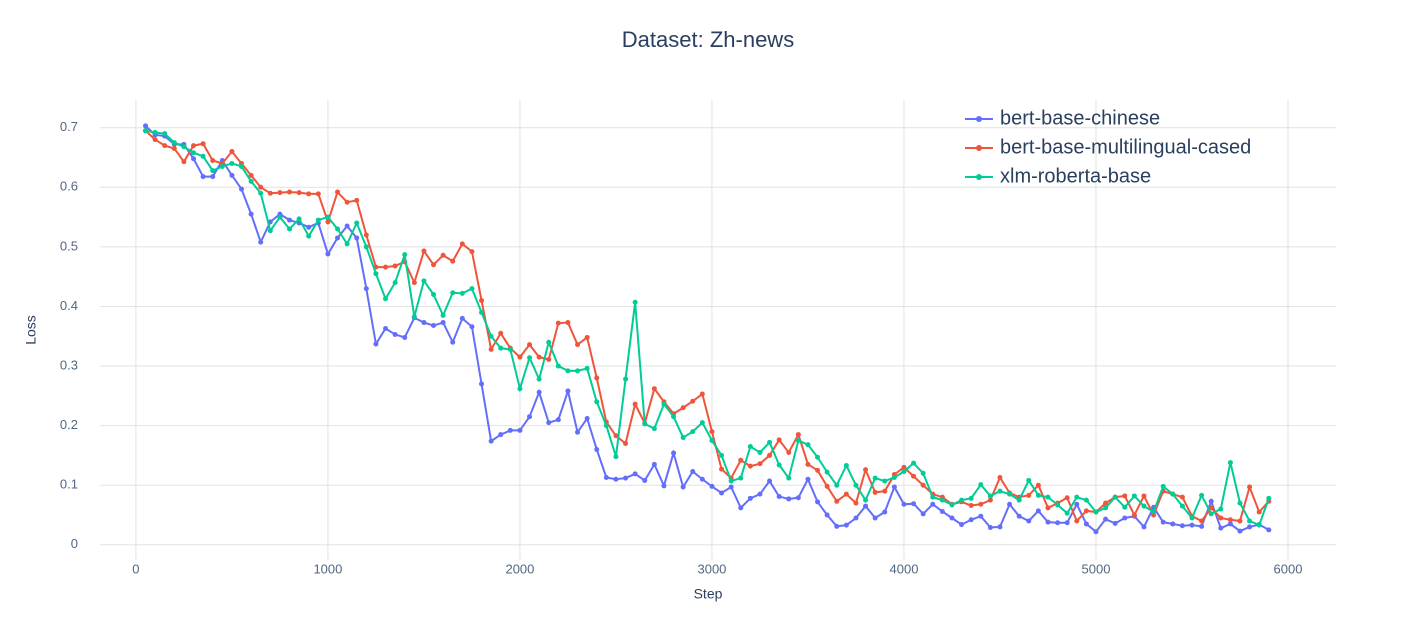 The height and width of the screenshot is (638, 1416). I want to click on legend-label: bert-base-chinese, so click(1080, 118).